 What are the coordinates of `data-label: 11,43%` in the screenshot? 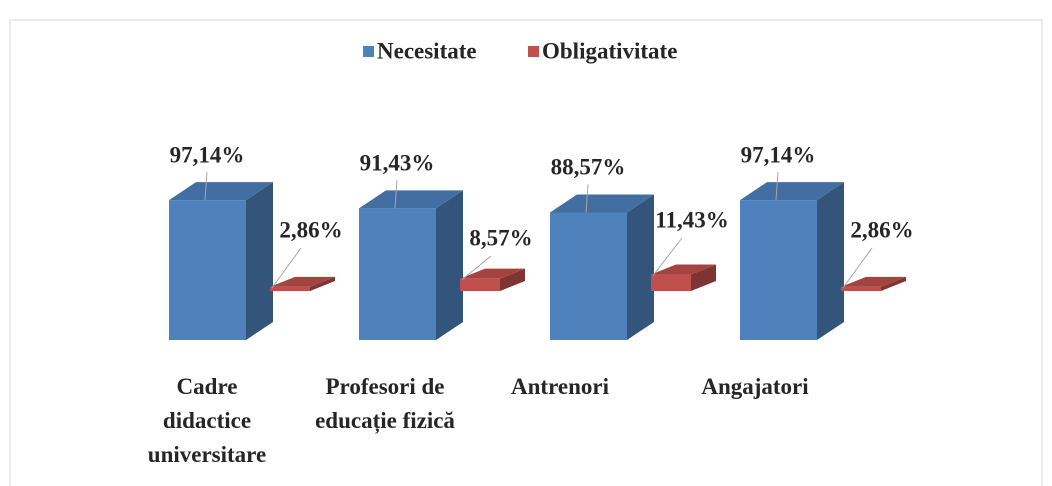 It's located at (691, 219).